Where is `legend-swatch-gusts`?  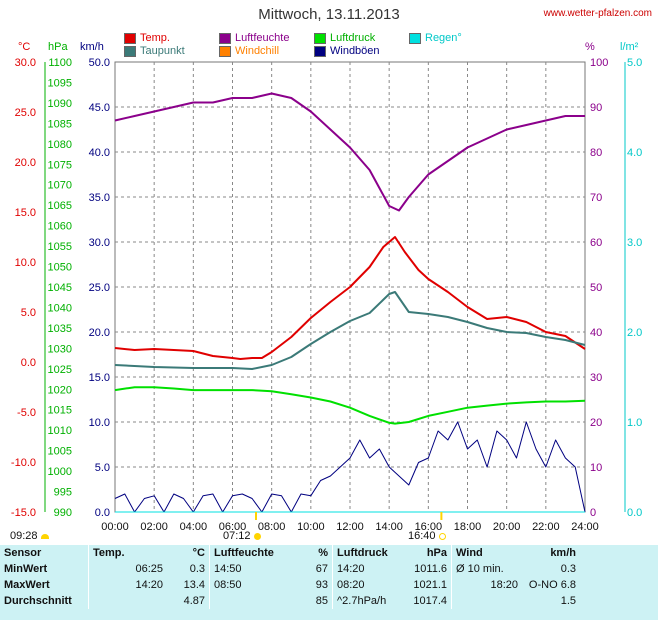 legend-swatch-gusts is located at coordinates (320, 51).